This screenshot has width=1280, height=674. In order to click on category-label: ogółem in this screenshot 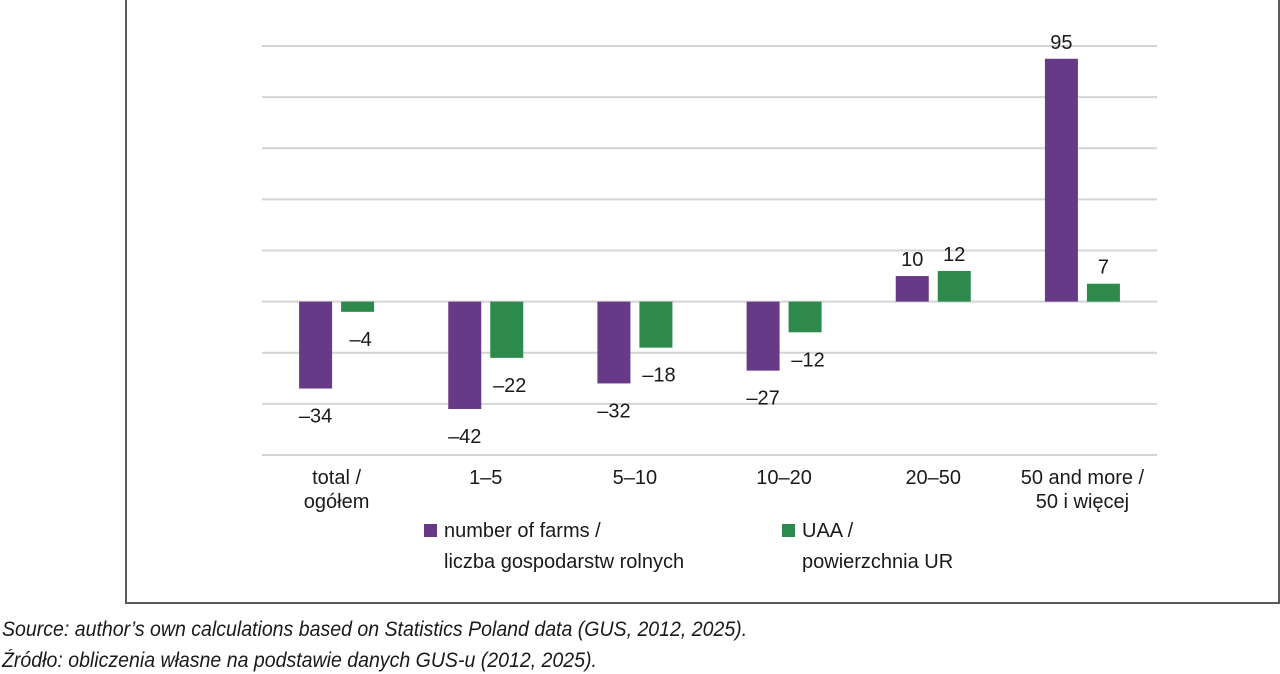, I will do `click(337, 502)`.